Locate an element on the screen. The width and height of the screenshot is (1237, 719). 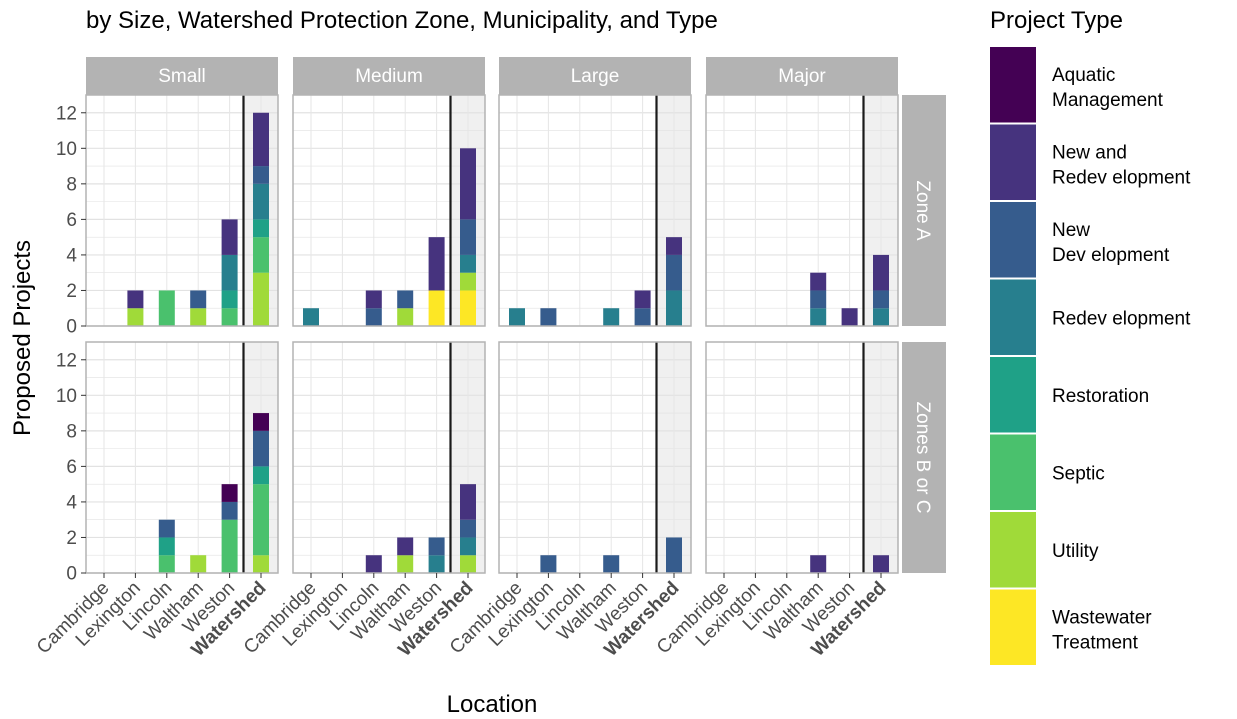
legend-label: Redev elopment is located at coordinates (1121, 318).